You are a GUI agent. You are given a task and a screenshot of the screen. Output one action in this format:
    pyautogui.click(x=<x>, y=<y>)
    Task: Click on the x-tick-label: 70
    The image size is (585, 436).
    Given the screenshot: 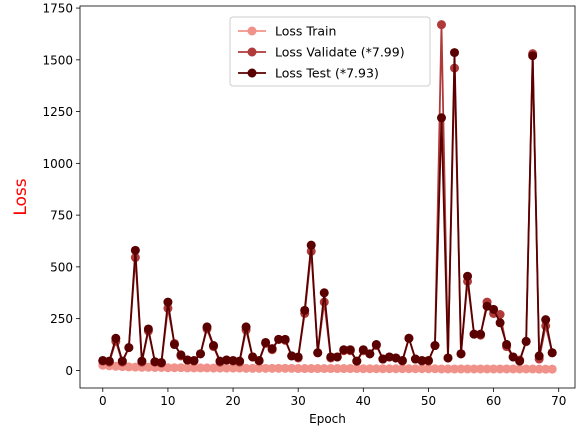 What is the action you would take?
    pyautogui.click(x=558, y=401)
    